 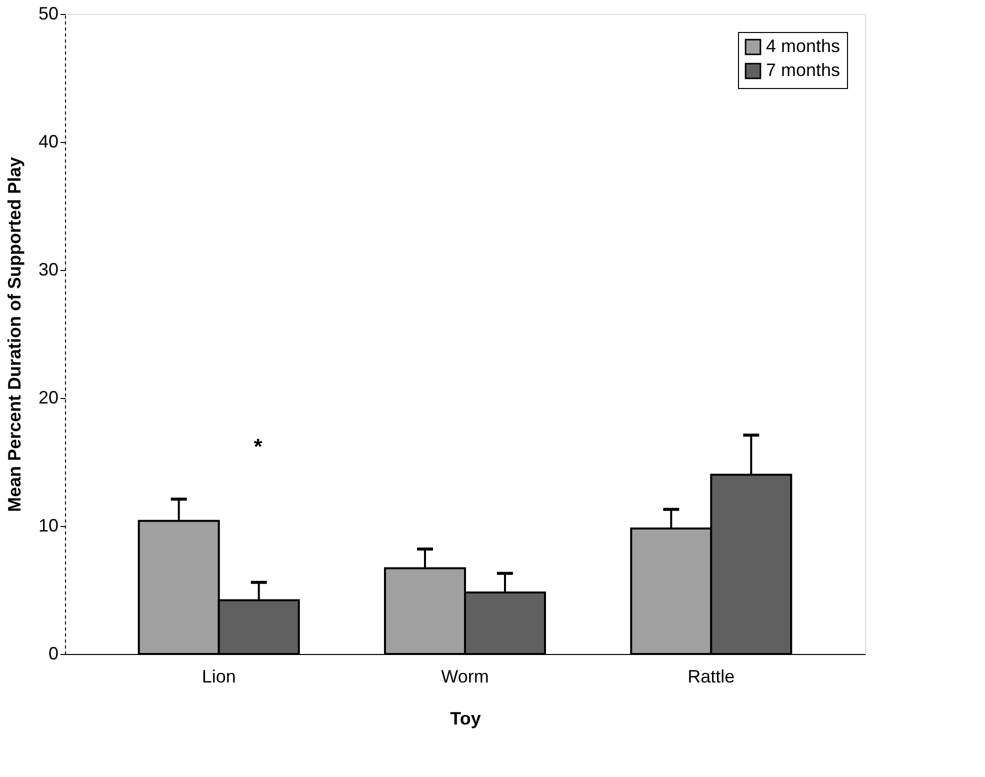 I want to click on x-tick-label: Worm, so click(x=465, y=676).